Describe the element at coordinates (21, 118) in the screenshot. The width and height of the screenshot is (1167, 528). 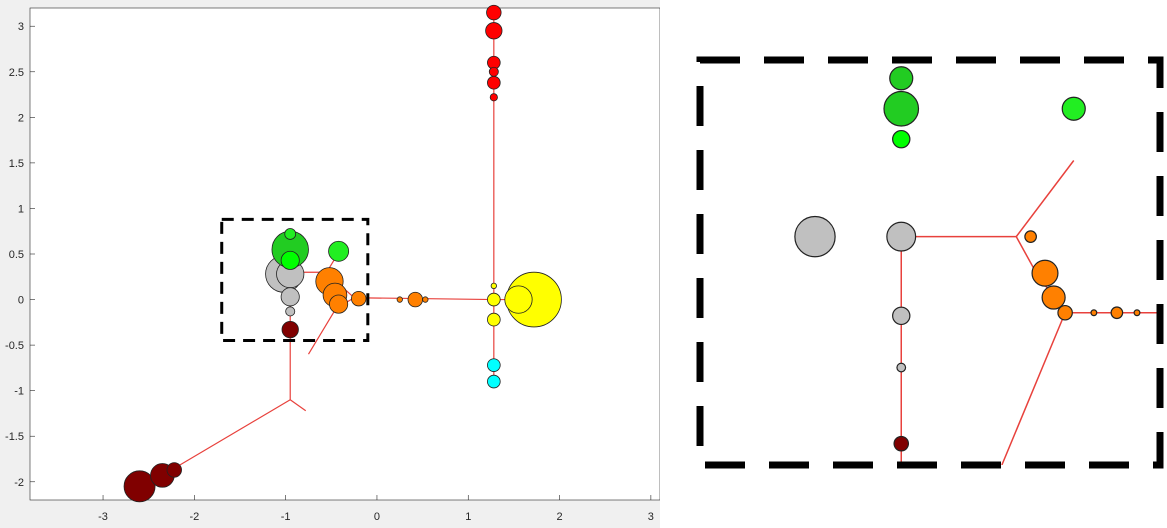
I see `y-tick-label: 2` at that location.